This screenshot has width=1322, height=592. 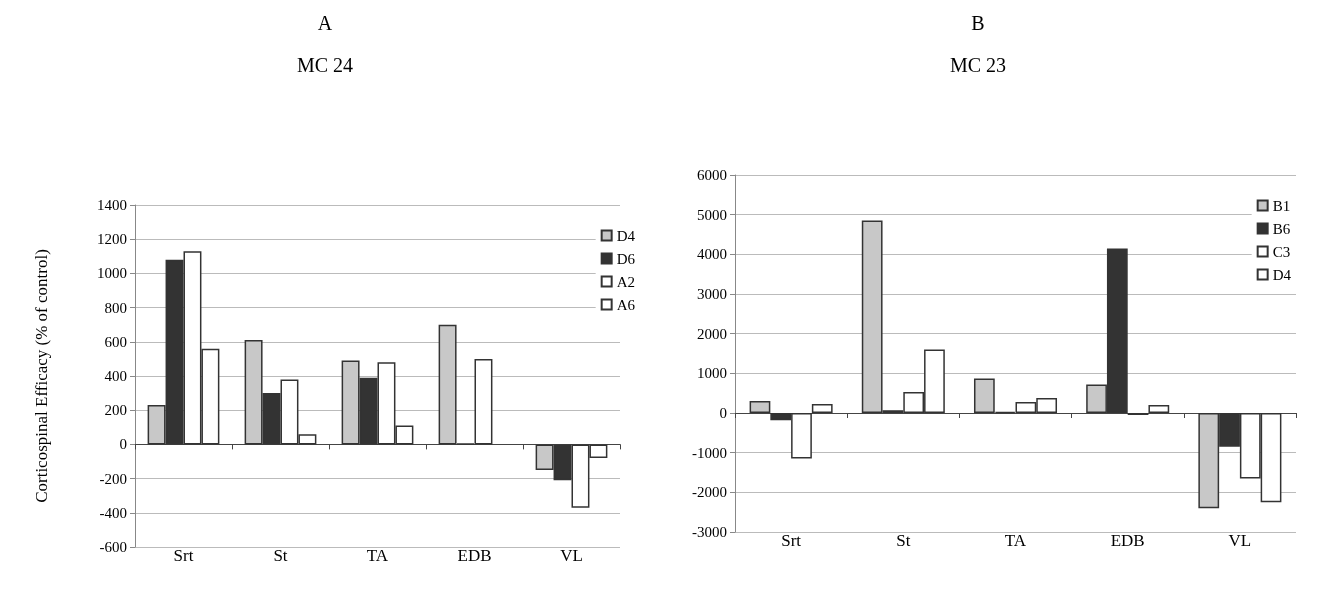 I want to click on y-tick-label: 1200, so click(x=112, y=239).